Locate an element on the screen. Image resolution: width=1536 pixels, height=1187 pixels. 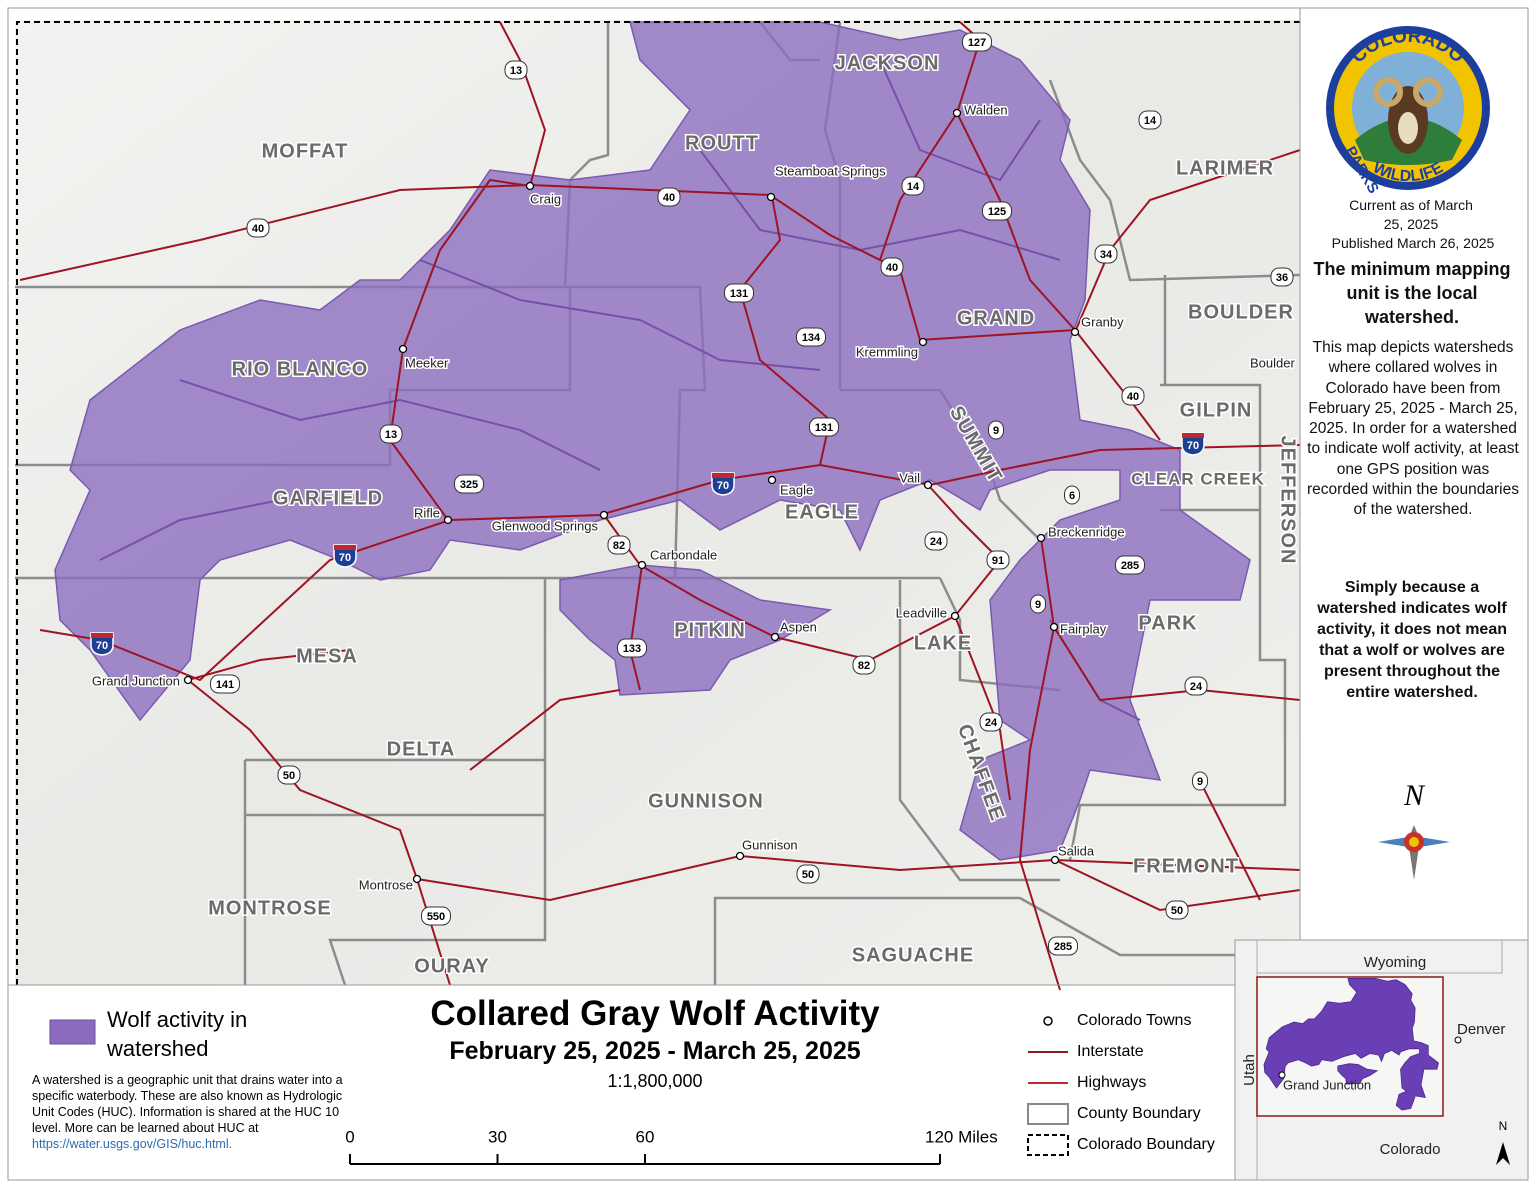
highway-shield: 82 is located at coordinates (864, 665).